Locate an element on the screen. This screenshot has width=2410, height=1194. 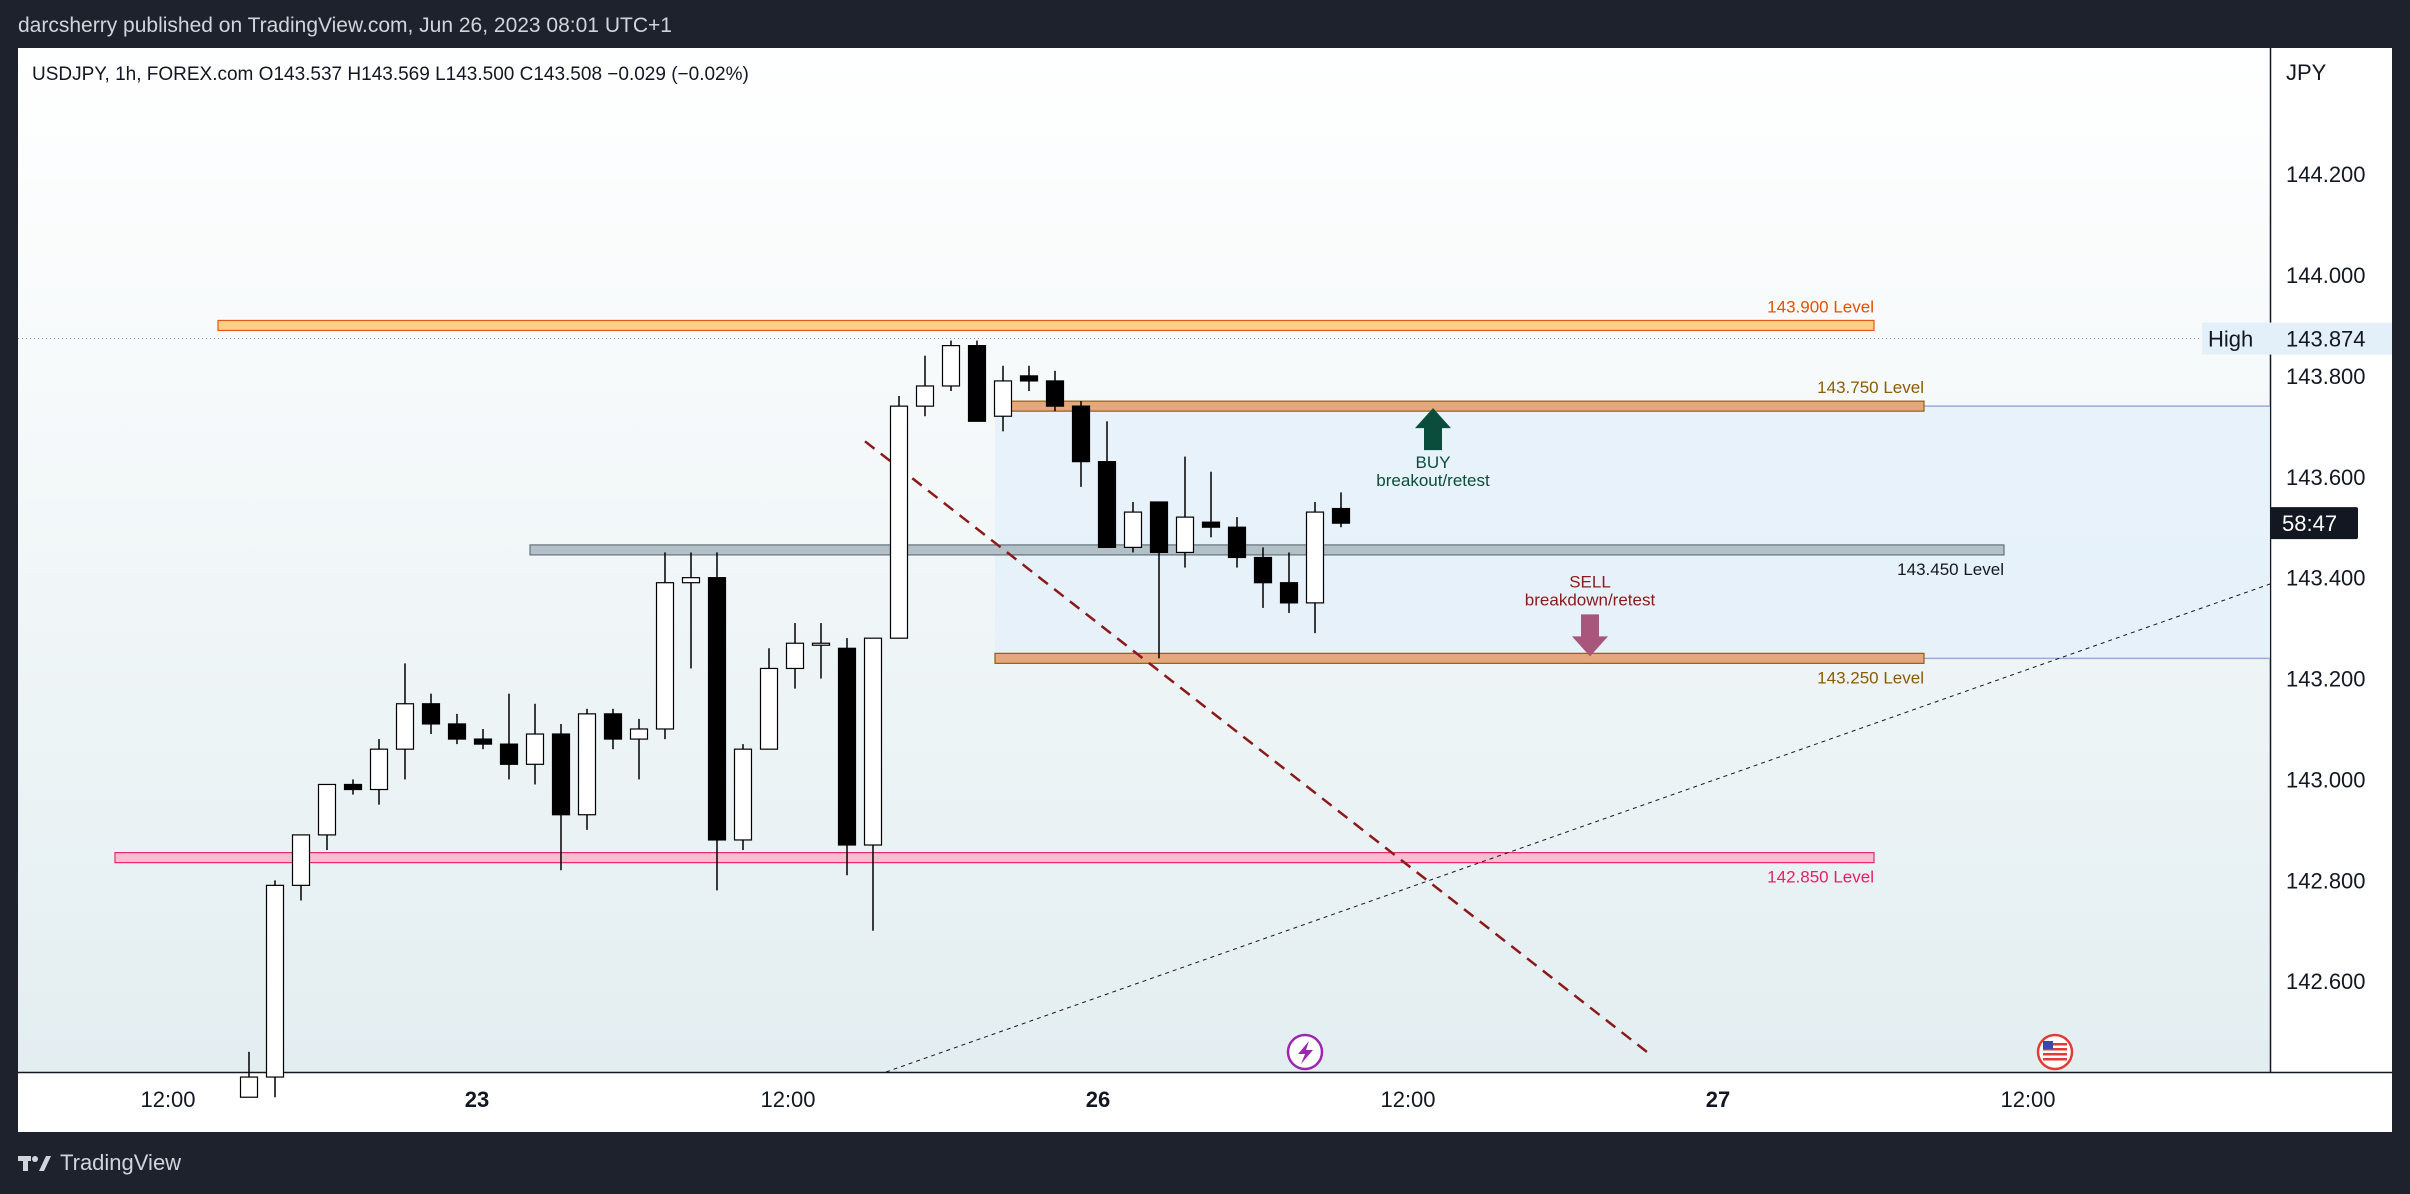
sell-label: SELL is located at coordinates (1590, 581).